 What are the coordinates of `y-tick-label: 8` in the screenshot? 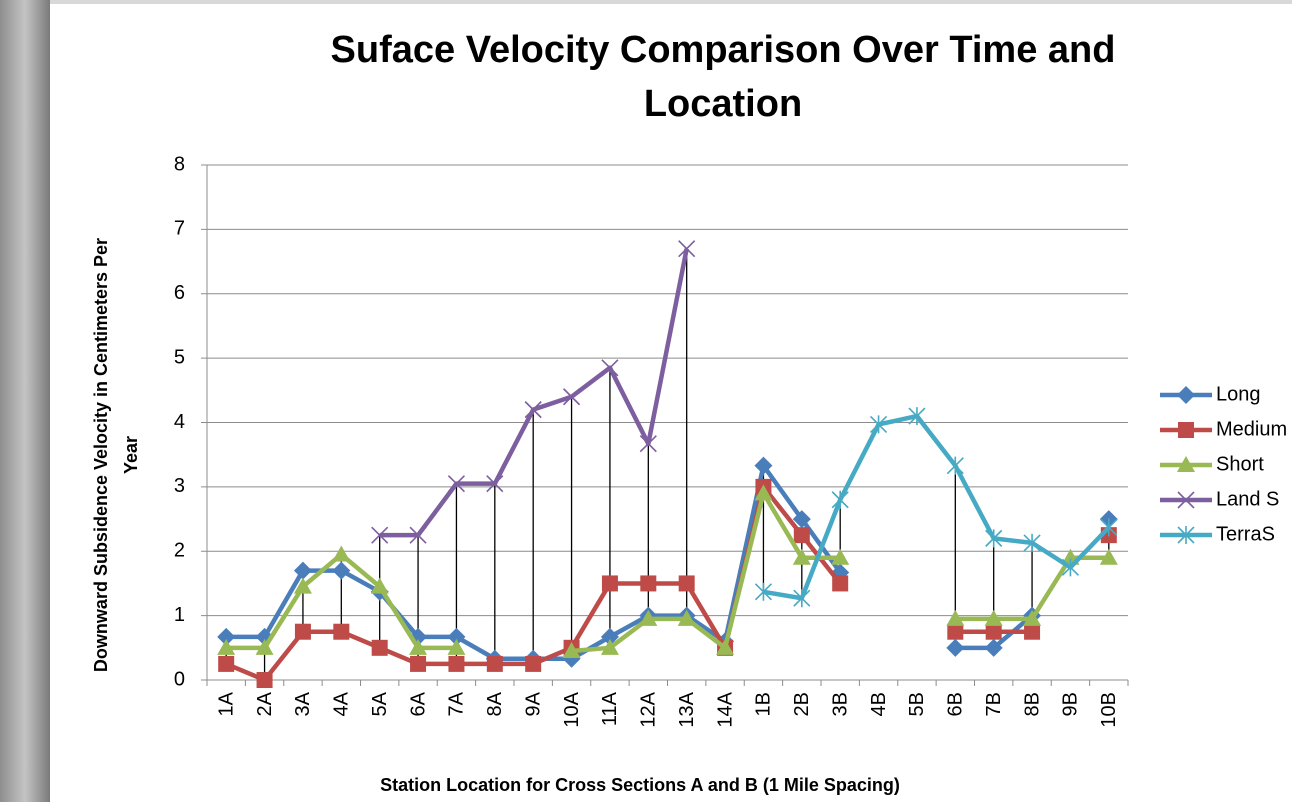 It's located at (179, 164).